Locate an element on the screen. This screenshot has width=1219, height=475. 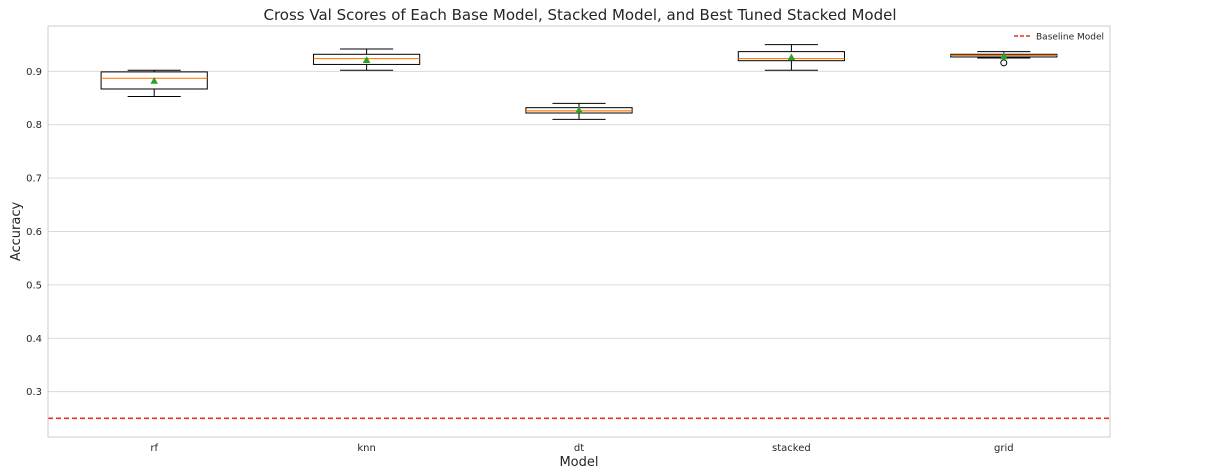
x-axis-label: Model is located at coordinates (578, 462).